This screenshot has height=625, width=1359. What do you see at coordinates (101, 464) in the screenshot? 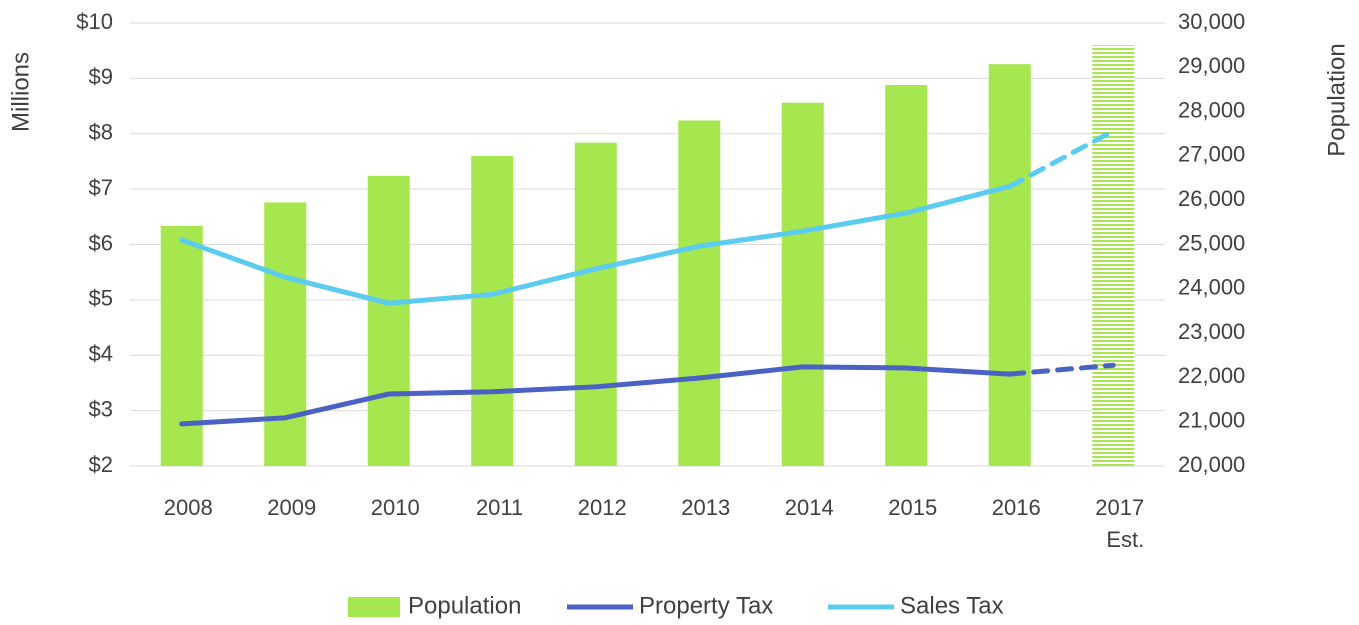
I see `y-tick-label: $2` at bounding box center [101, 464].